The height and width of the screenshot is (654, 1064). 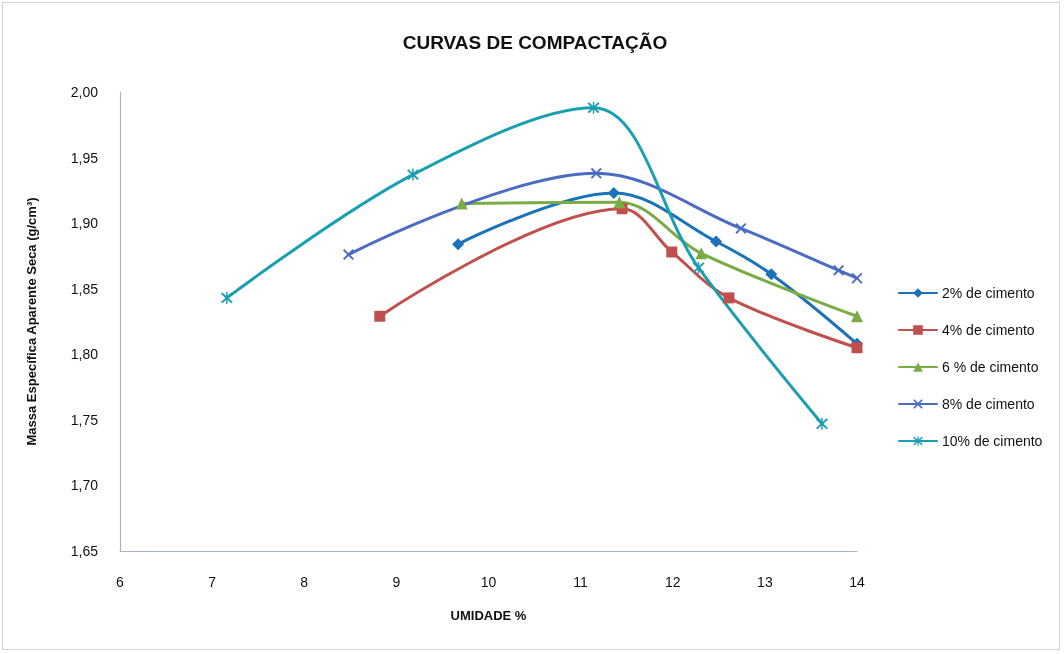 What do you see at coordinates (304, 582) in the screenshot?
I see `x-tick-label: 8` at bounding box center [304, 582].